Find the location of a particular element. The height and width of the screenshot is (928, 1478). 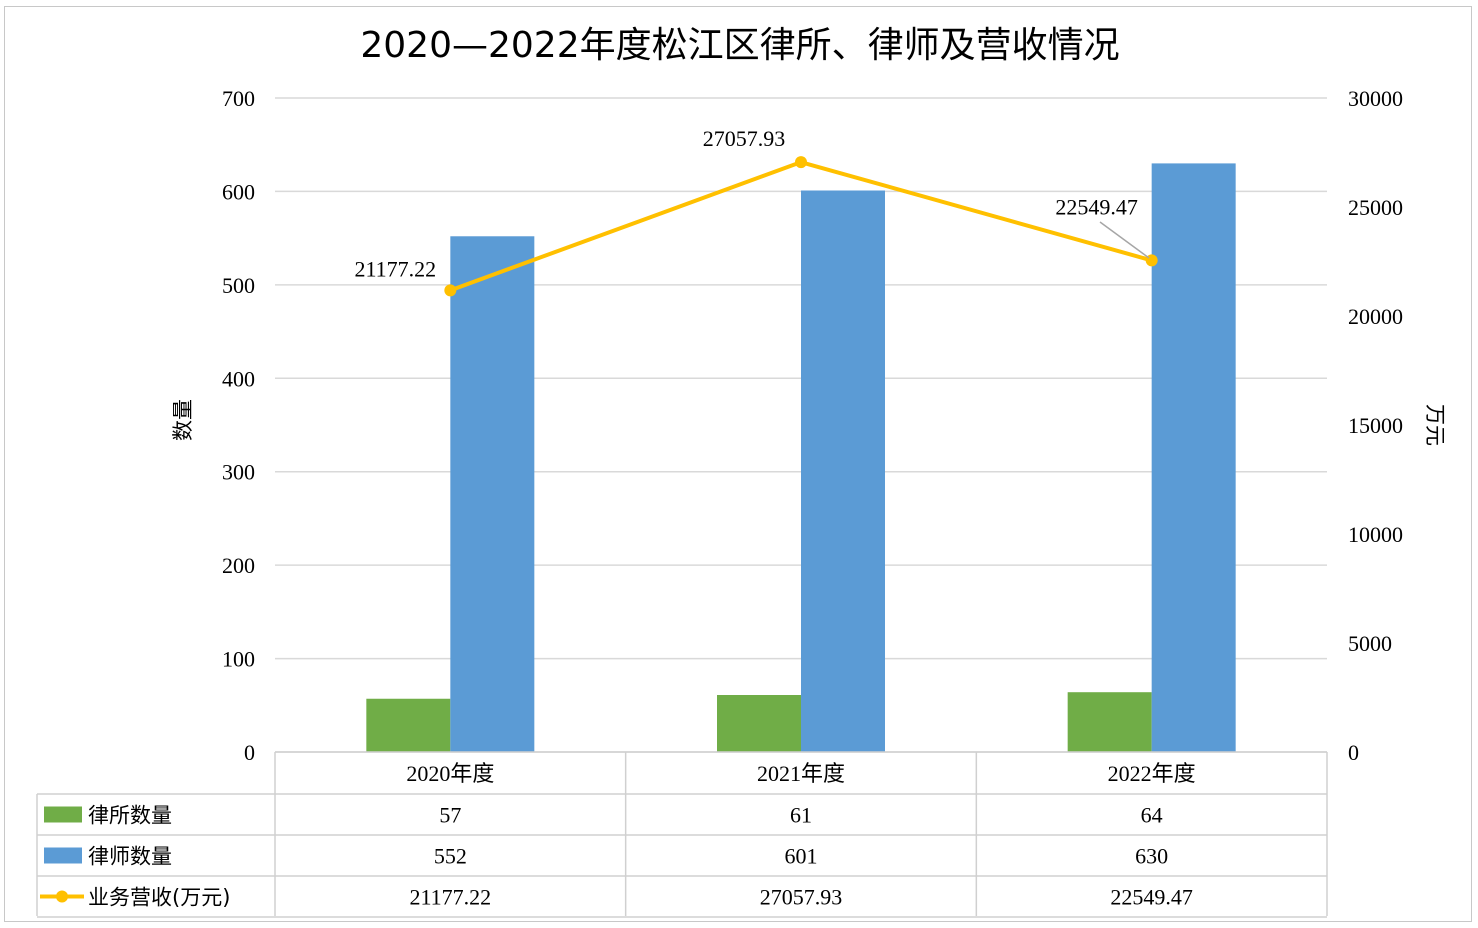

legend-label: 业务营收(万元) is located at coordinates (159, 898).